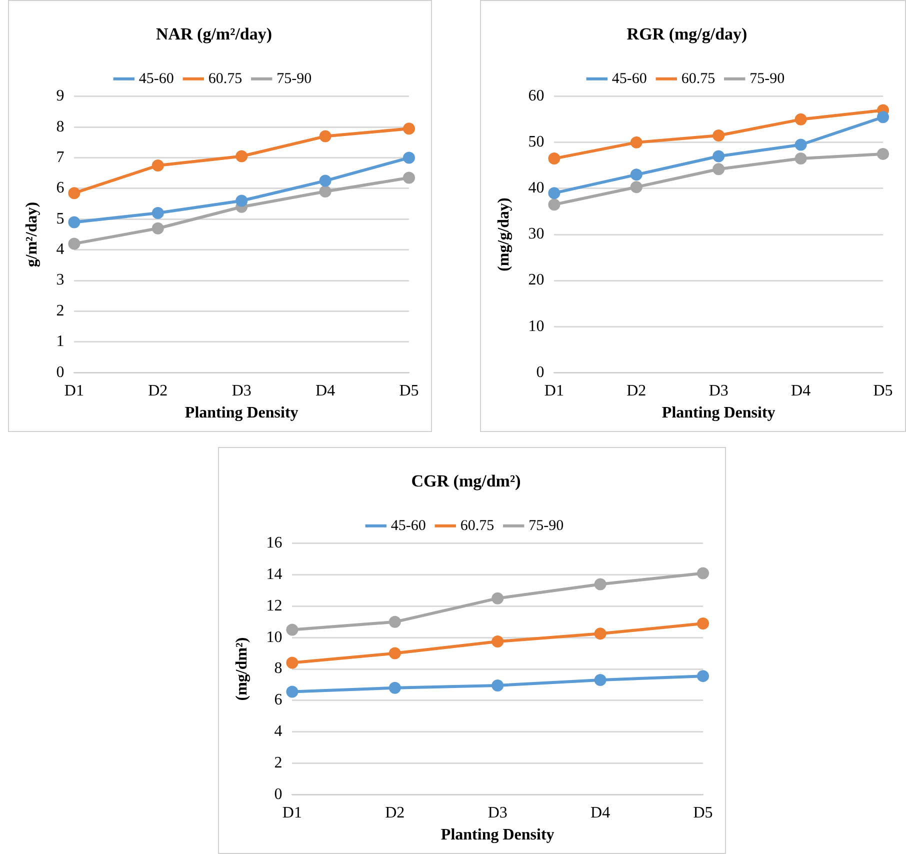  I want to click on y-tick-label: 3, so click(60, 280).